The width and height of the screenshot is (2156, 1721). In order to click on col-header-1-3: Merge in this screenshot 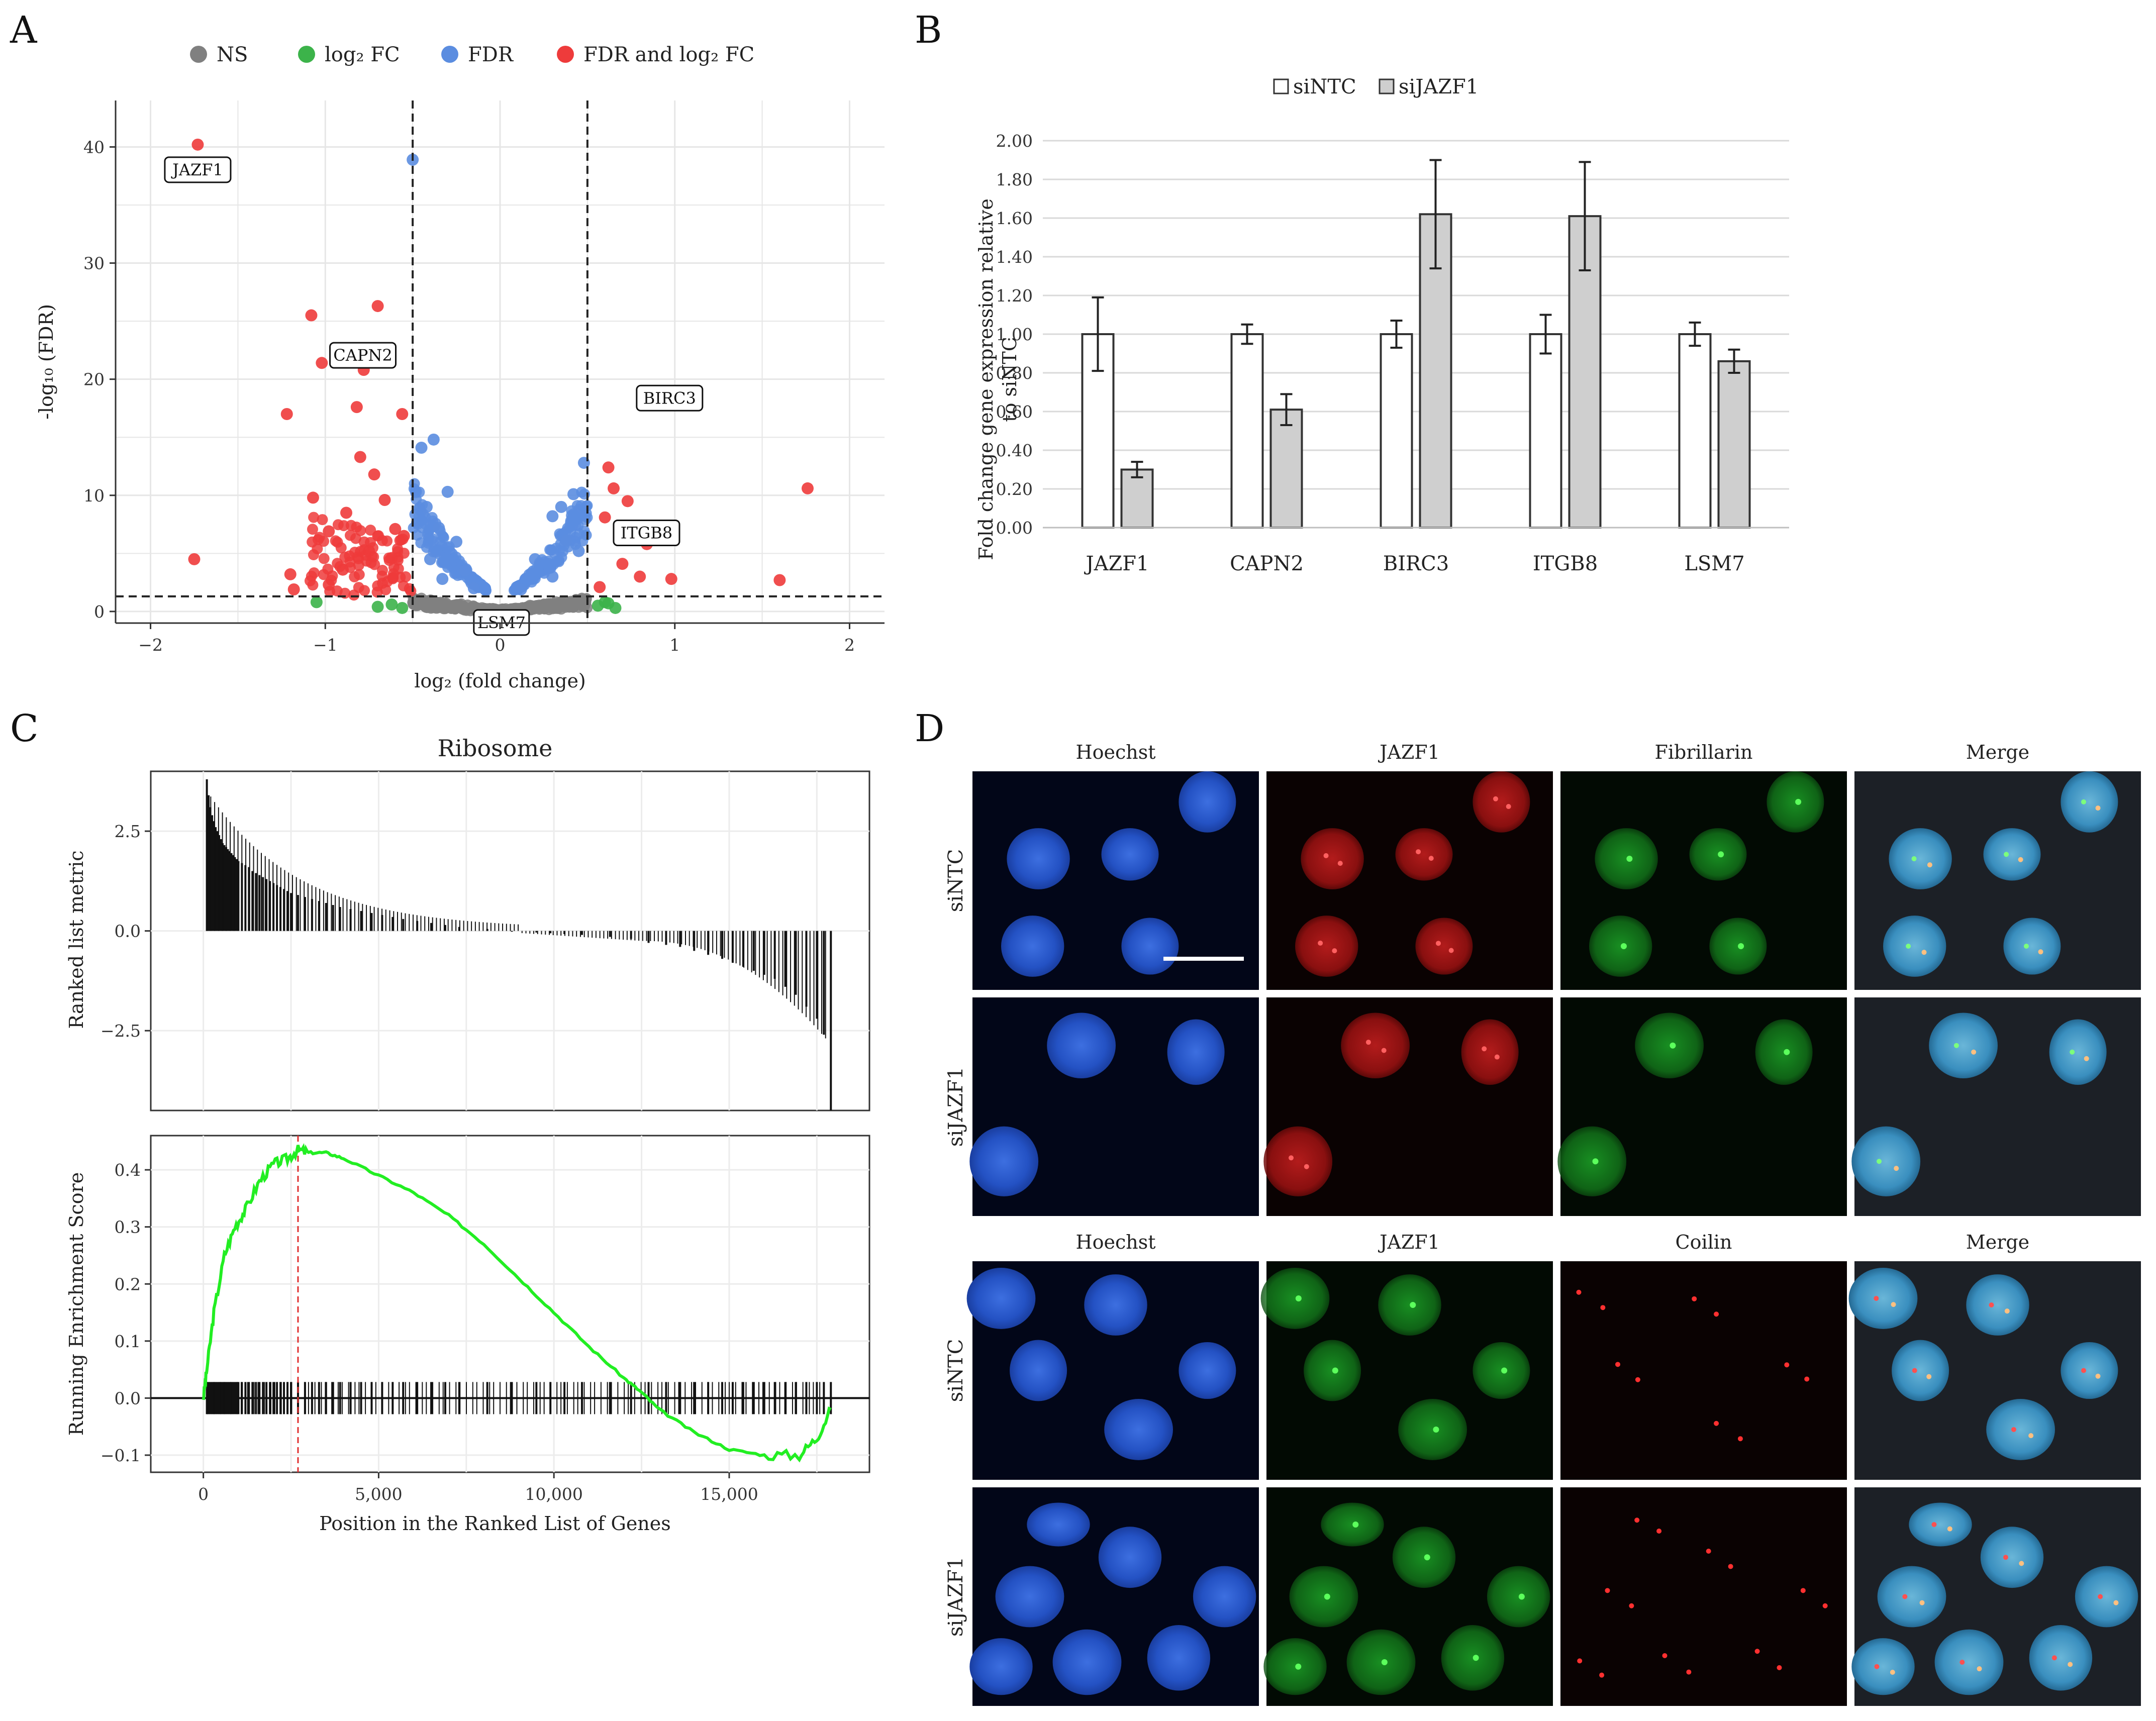, I will do `click(1998, 1242)`.